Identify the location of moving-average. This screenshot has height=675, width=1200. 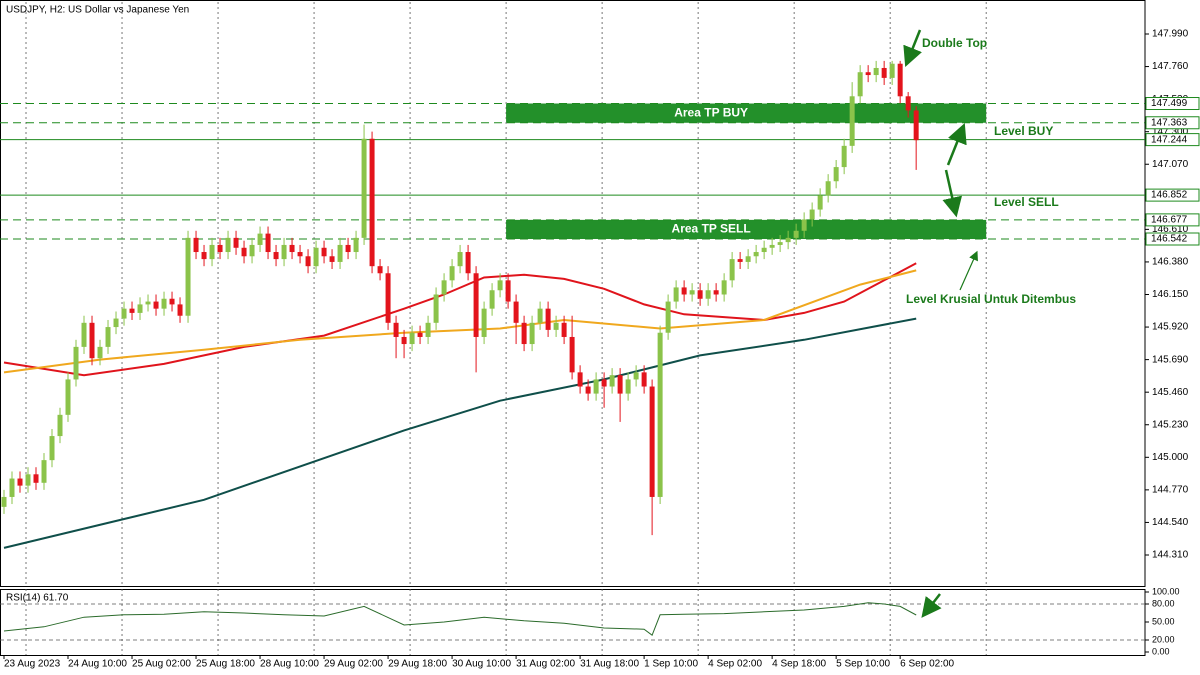
(460, 319).